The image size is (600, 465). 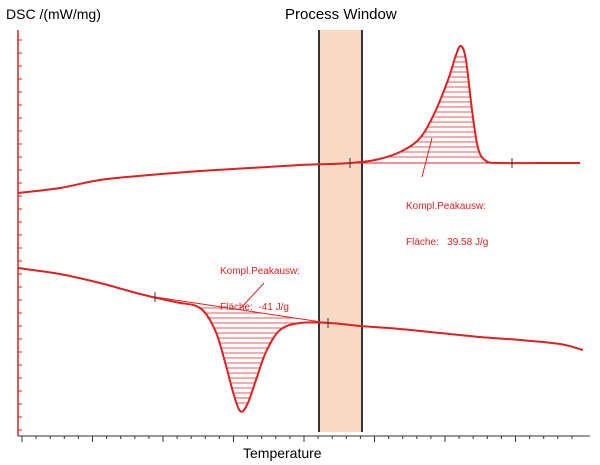 I want to click on lower-annotation-area-value: -41 J/g, so click(x=273, y=307).